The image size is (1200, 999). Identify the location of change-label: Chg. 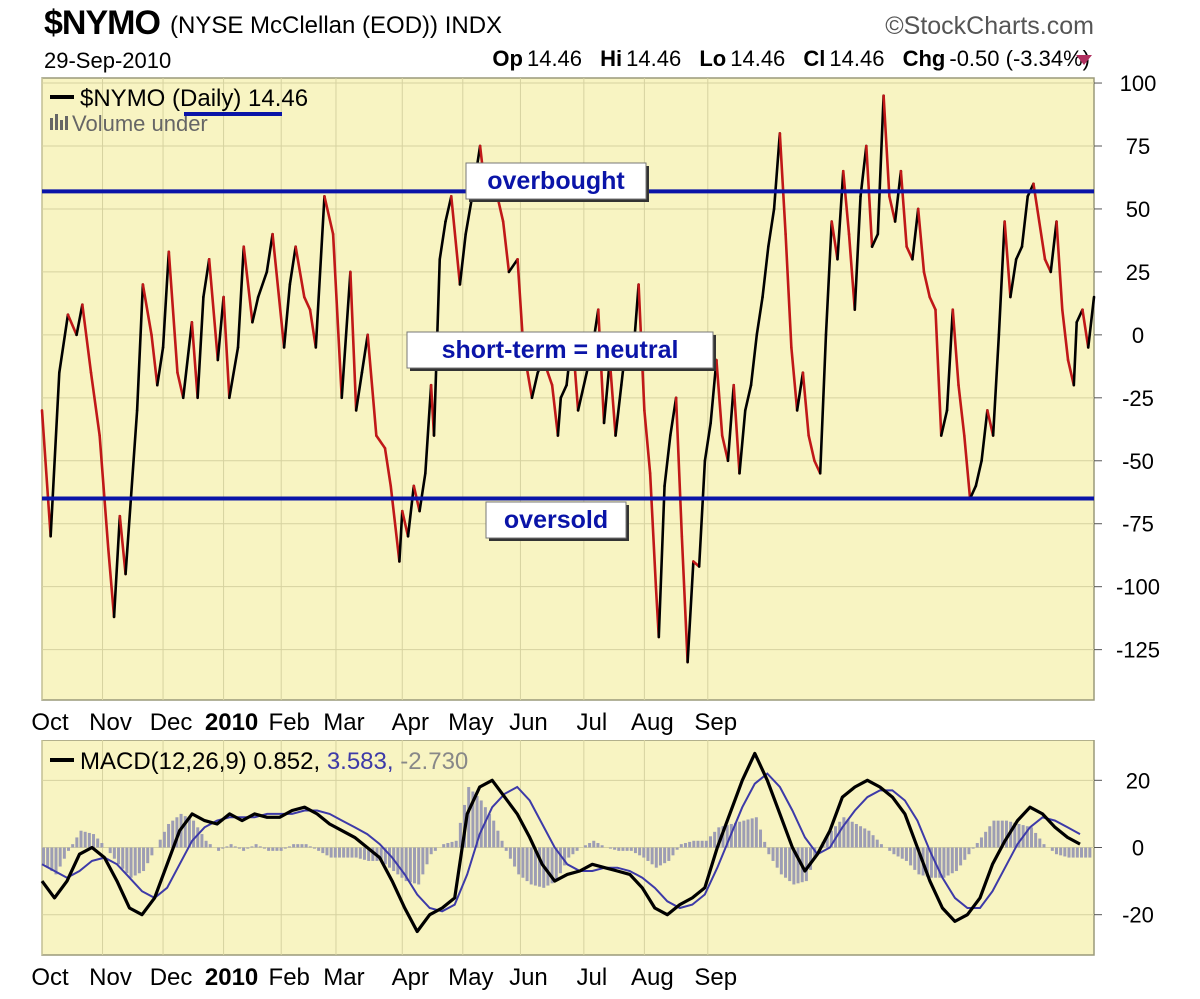
(924, 58).